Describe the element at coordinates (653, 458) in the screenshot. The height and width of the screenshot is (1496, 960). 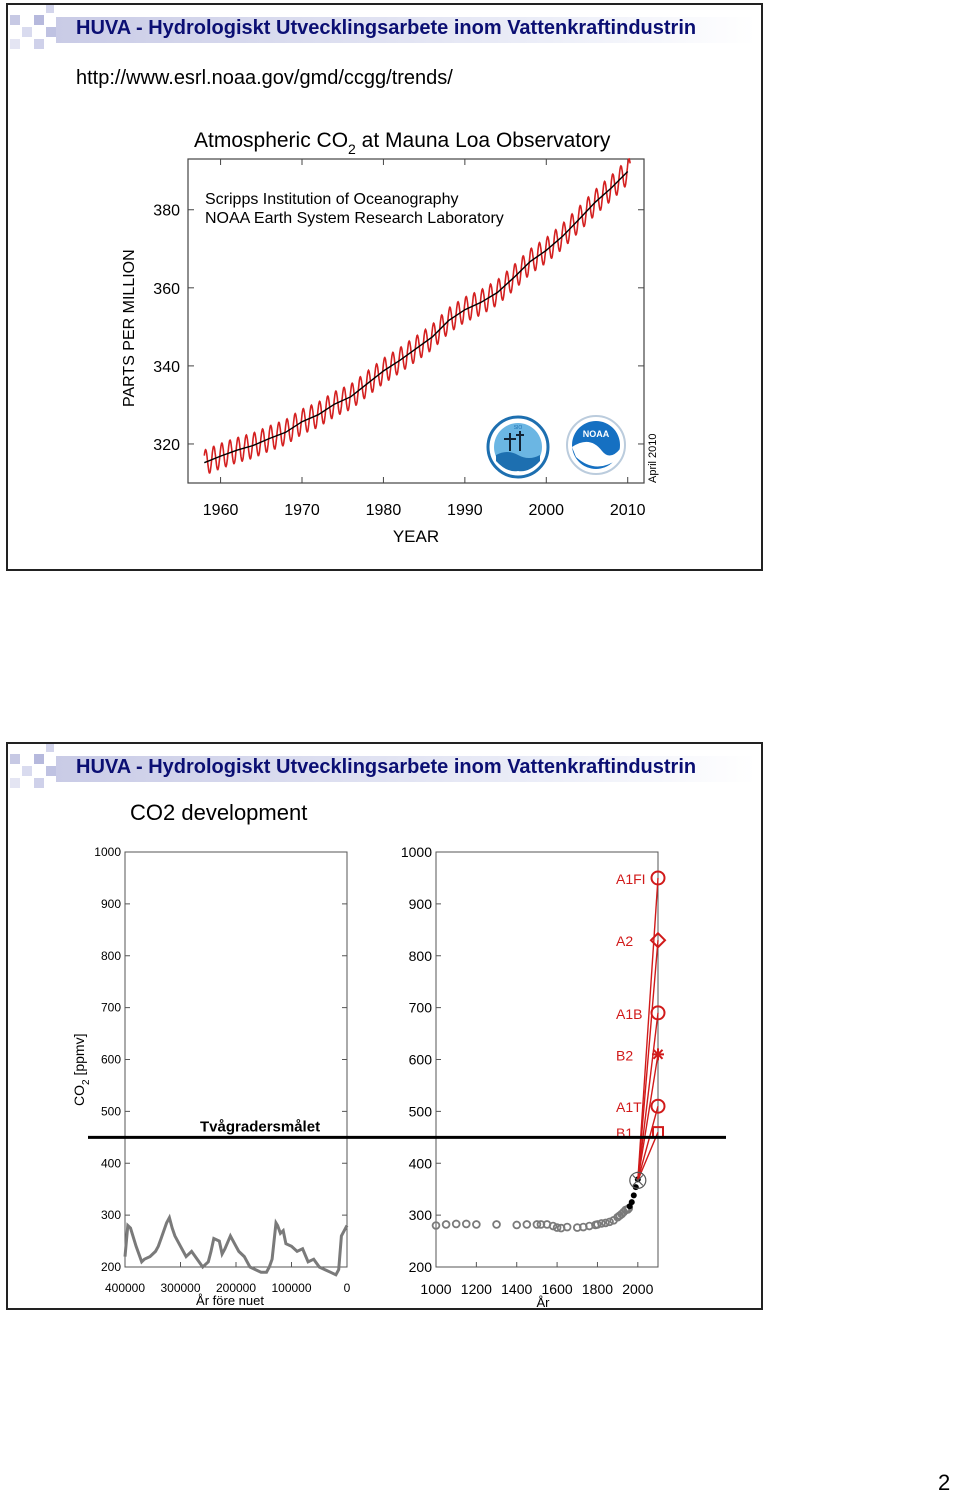
I see `date-stamp: April 2010` at that location.